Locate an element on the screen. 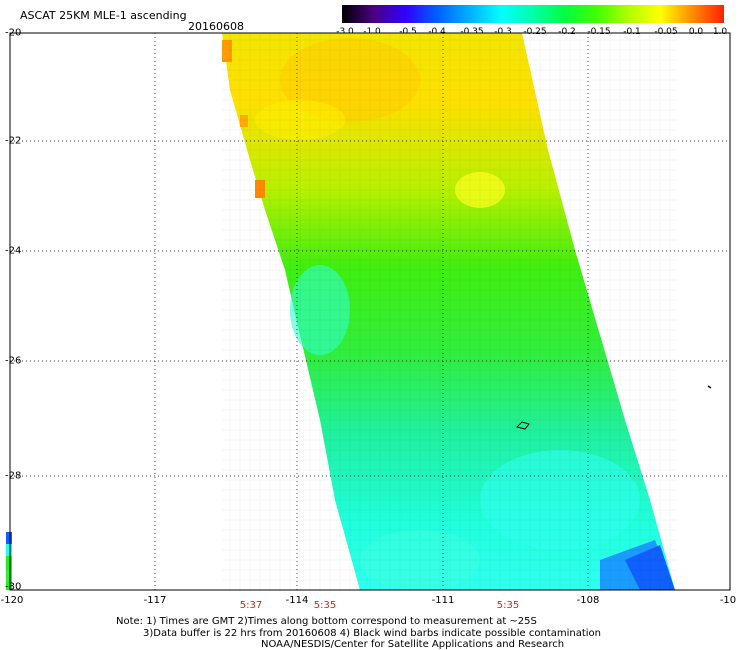 The image size is (740, 650). colorbar is located at coordinates (533, 14).